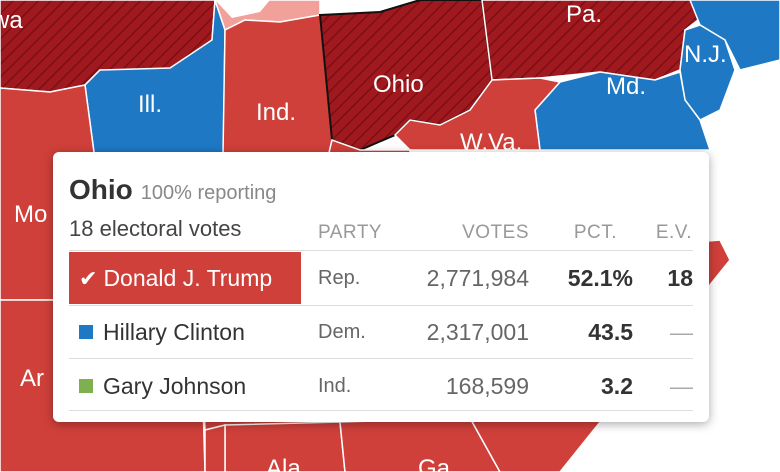  What do you see at coordinates (623, 111) in the screenshot?
I see `state-maryland` at bounding box center [623, 111].